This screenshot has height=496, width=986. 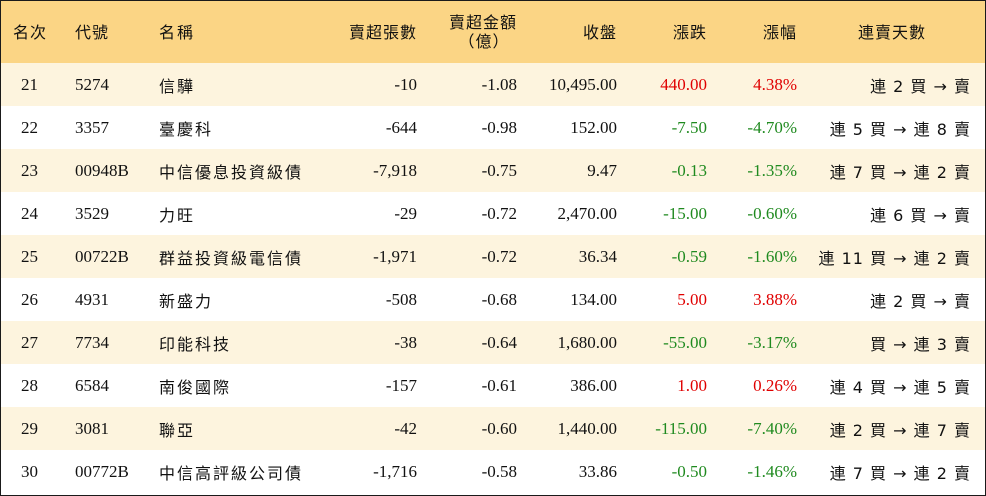 What do you see at coordinates (382, 32) in the screenshot?
I see `header-net-sell-lots: 賣超張數` at bounding box center [382, 32].